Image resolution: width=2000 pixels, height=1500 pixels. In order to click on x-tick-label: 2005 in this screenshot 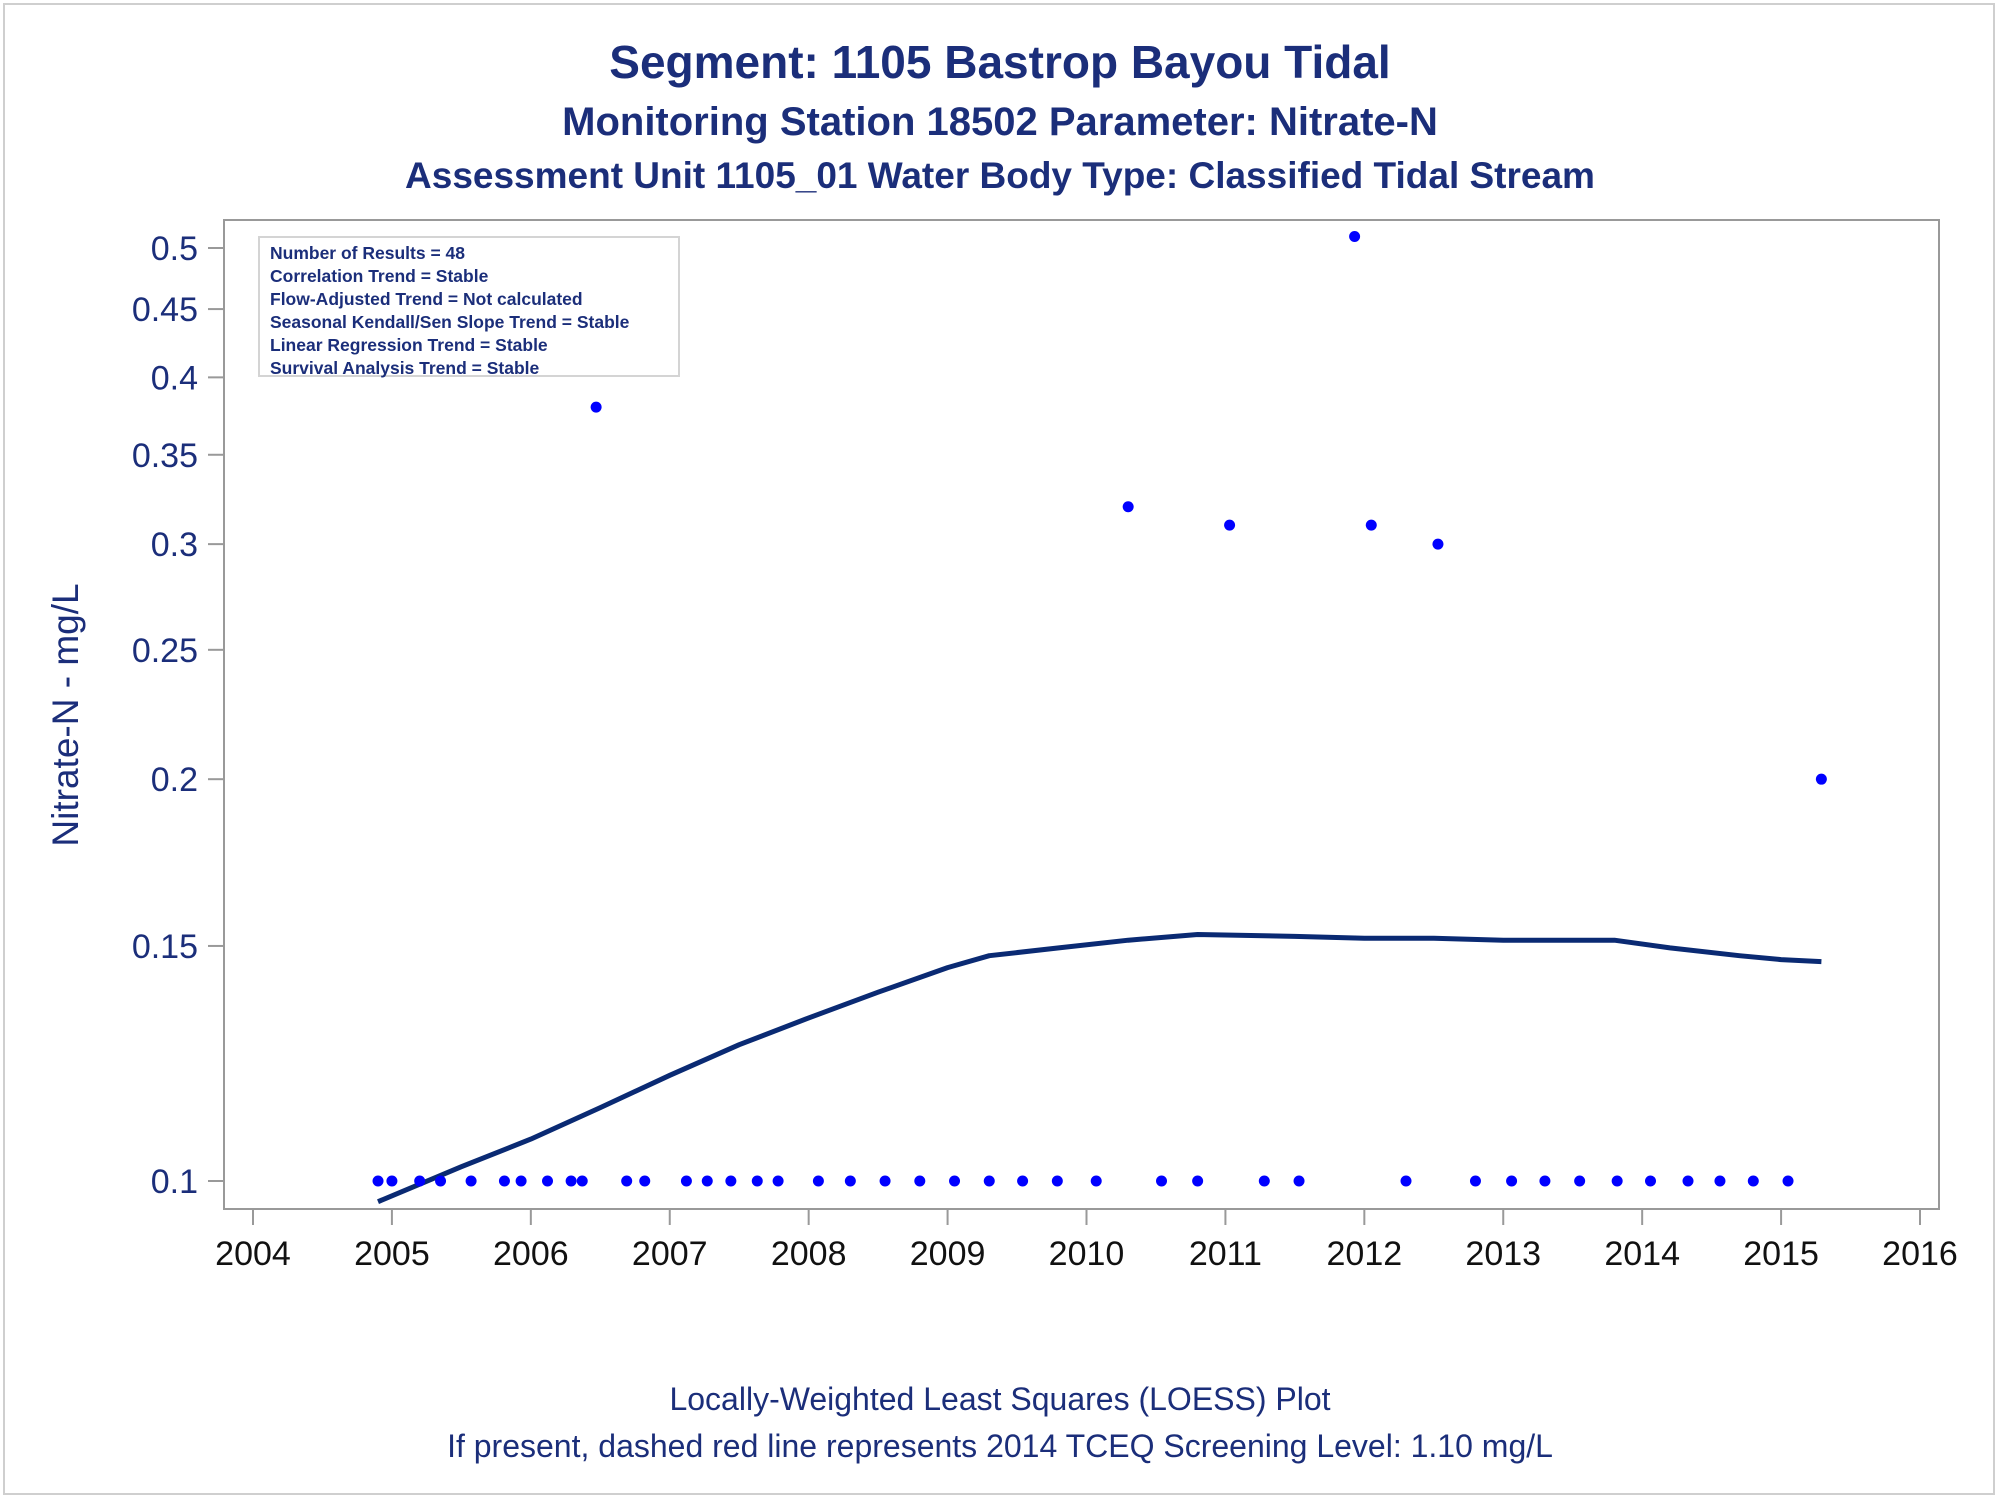, I will do `click(392, 1254)`.